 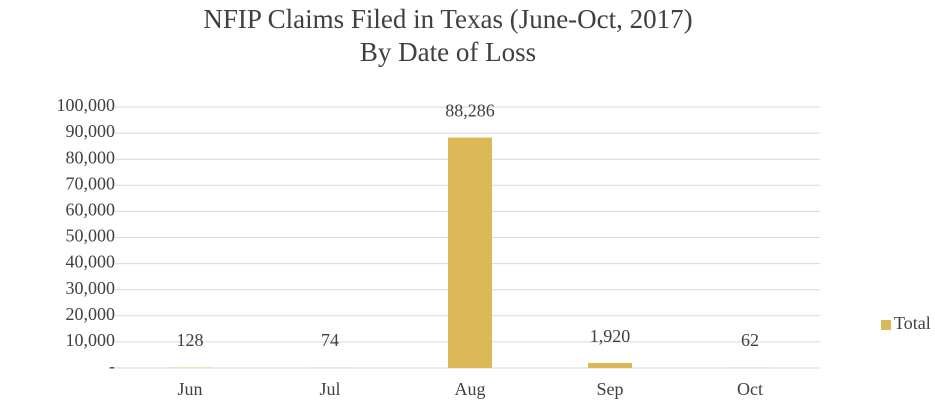 What do you see at coordinates (91, 157) in the screenshot?
I see `y-tick-label: 80,000` at bounding box center [91, 157].